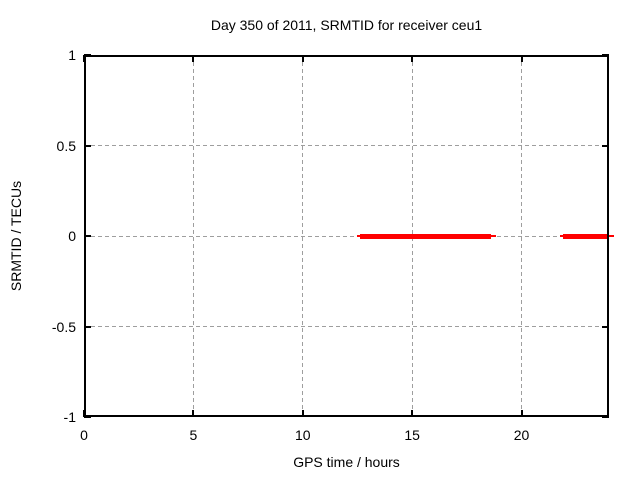 This screenshot has height=480, width=640. Describe the element at coordinates (412, 435) in the screenshot. I see `x-tick-label: 15` at that location.